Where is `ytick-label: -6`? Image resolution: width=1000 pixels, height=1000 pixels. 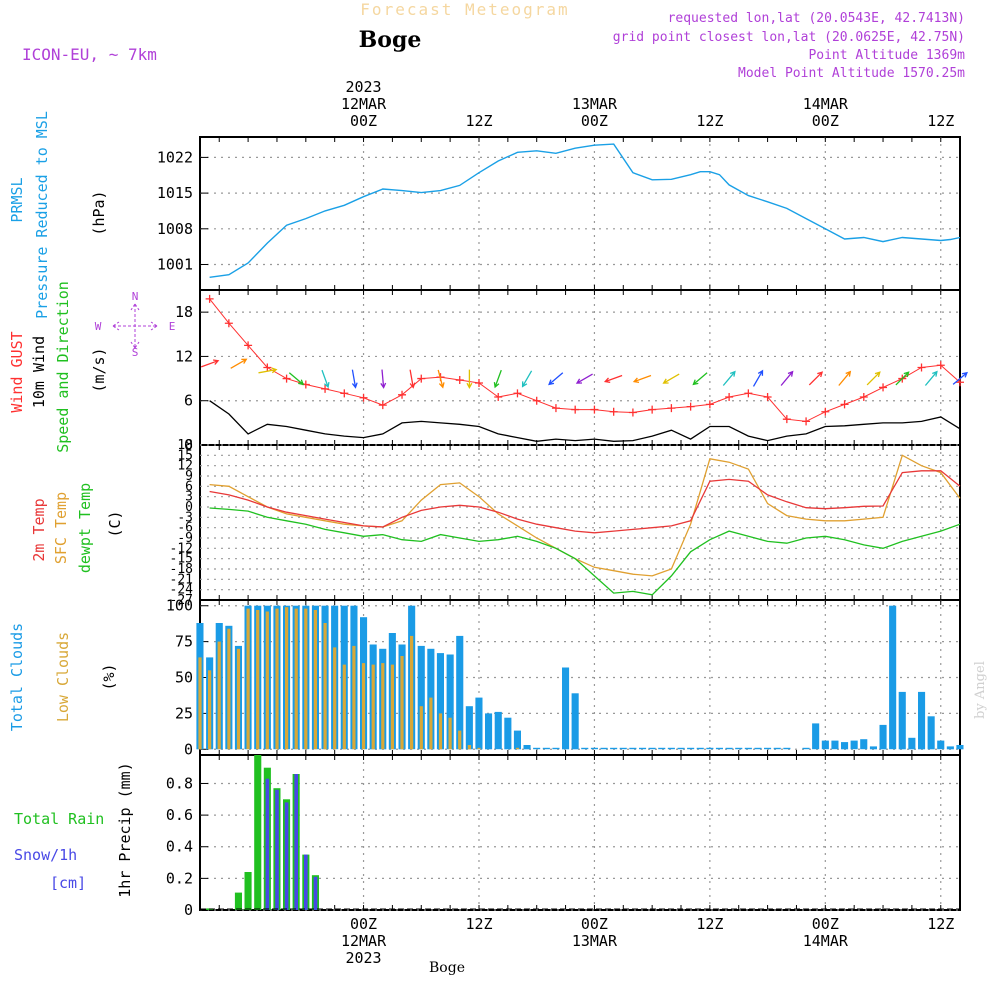
ytick-label: -6 is located at coordinates (185, 528).